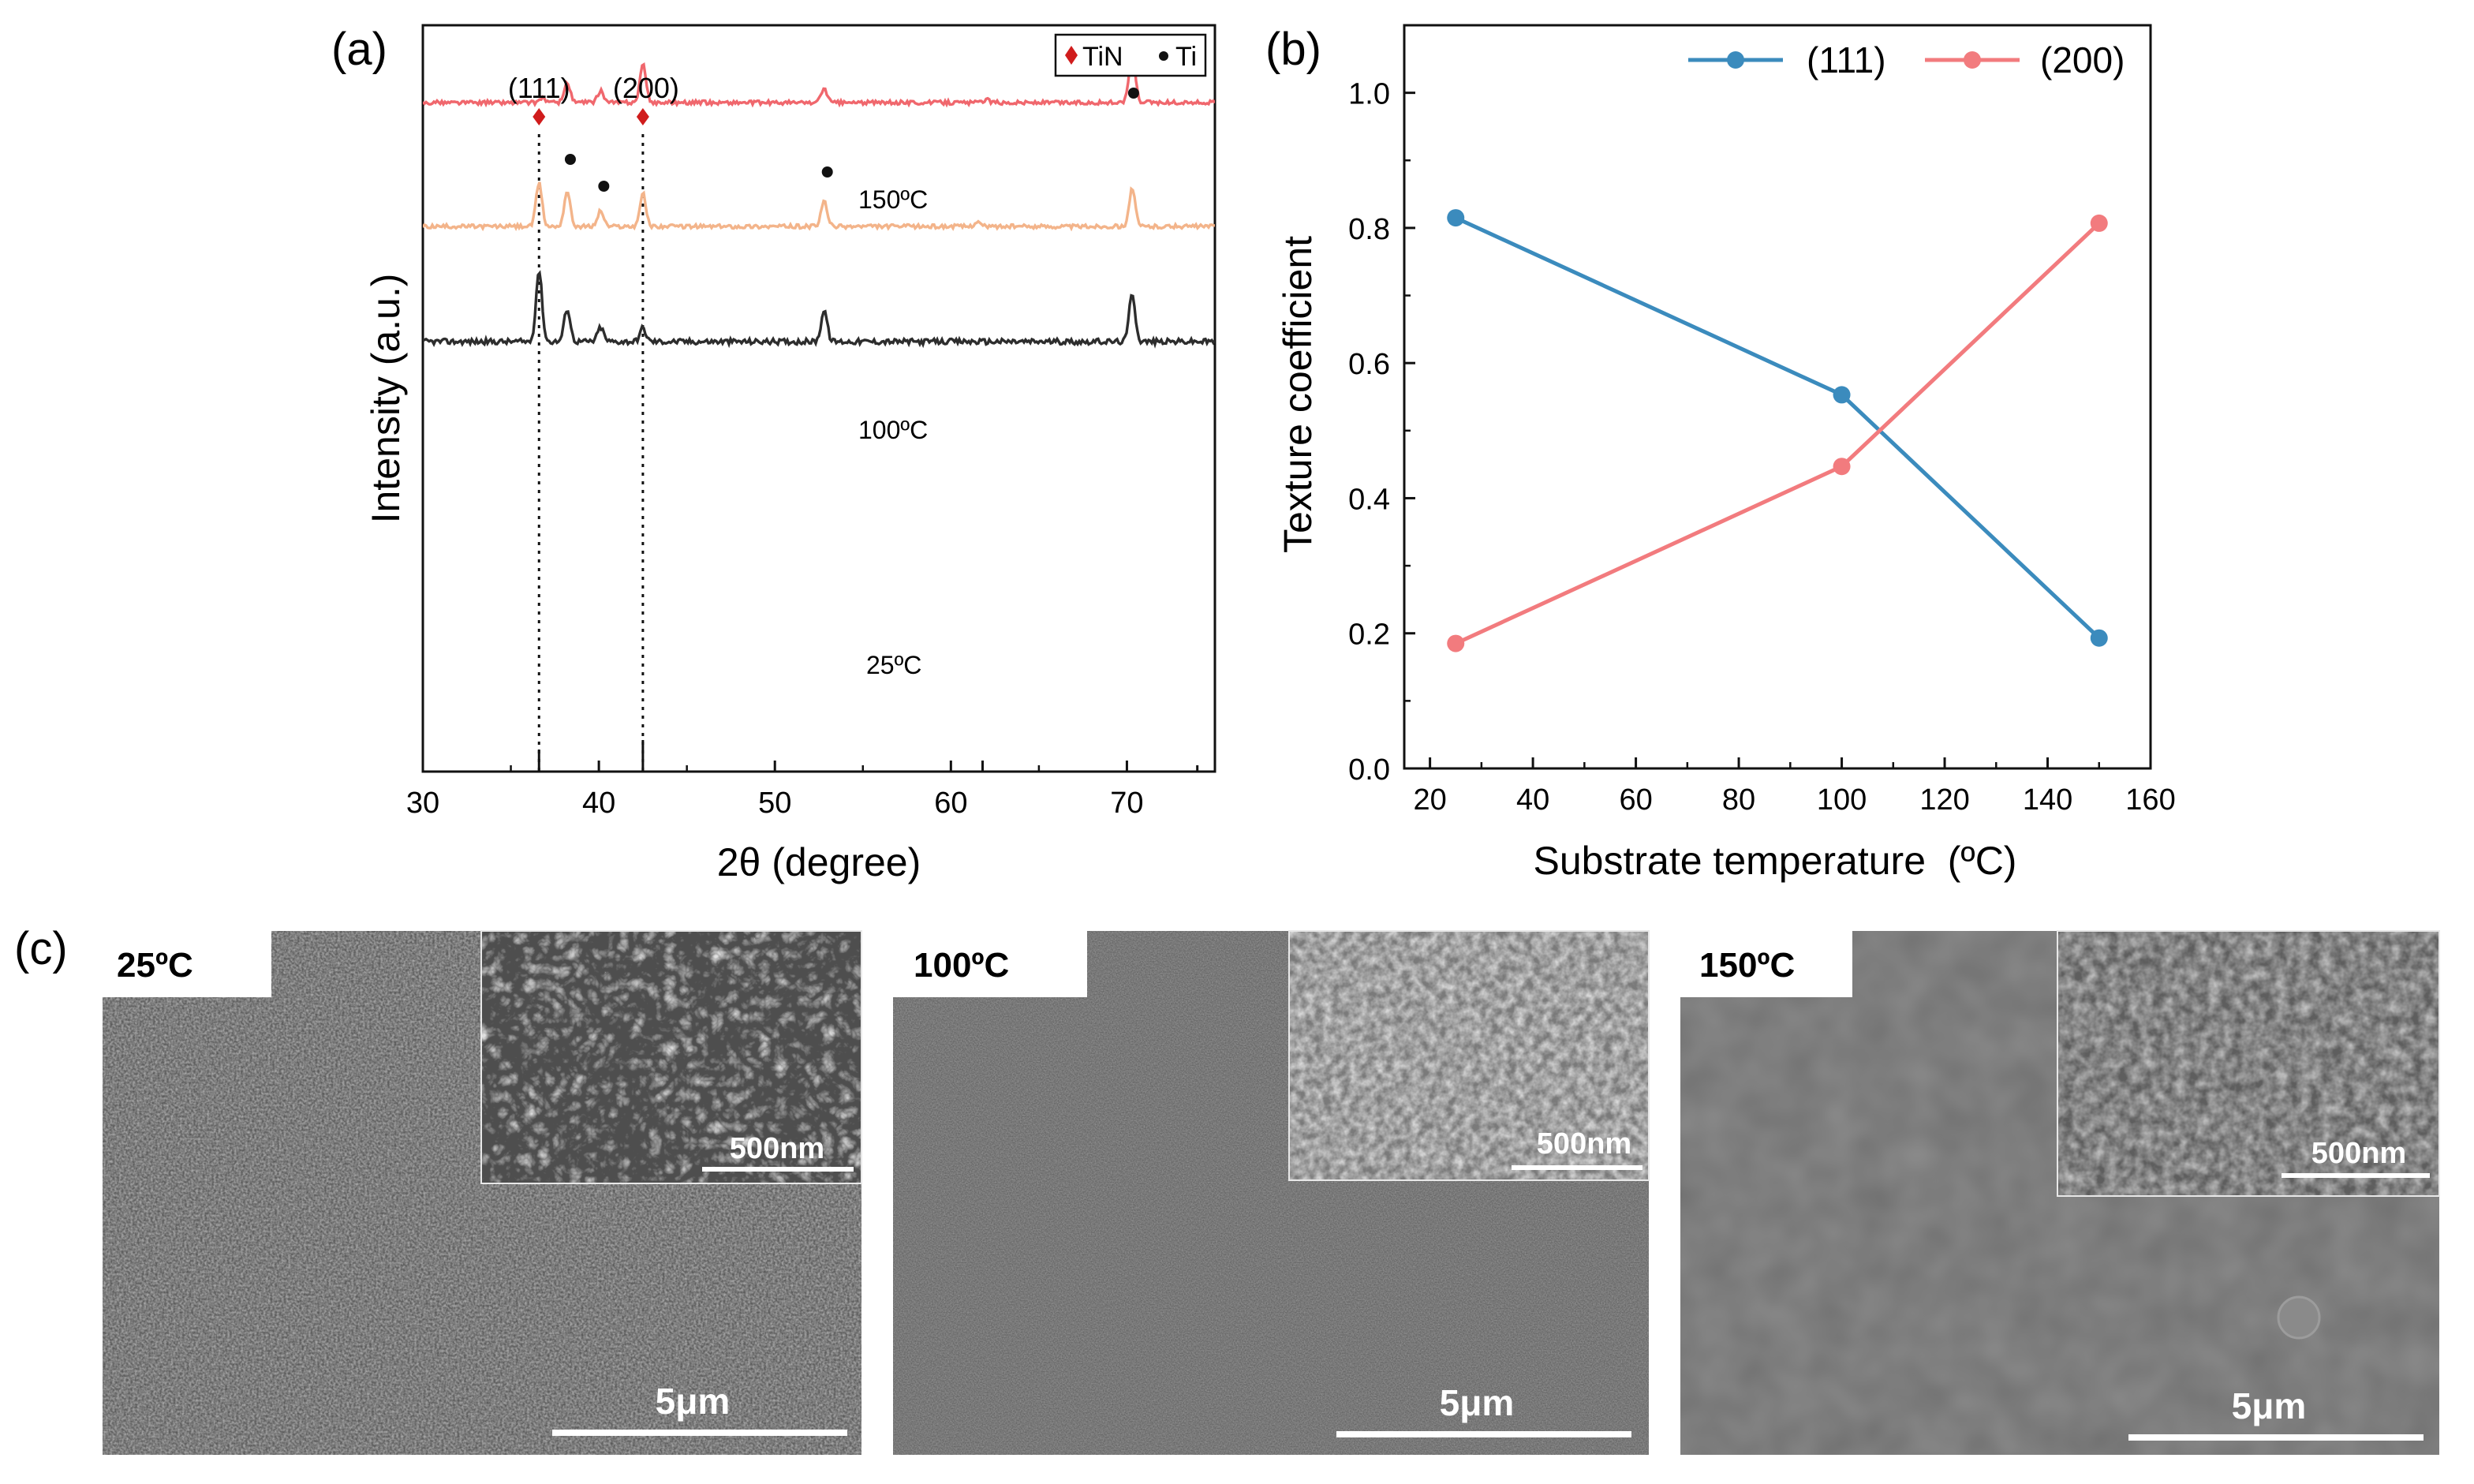  What do you see at coordinates (386, 399) in the screenshot?
I see `xrd-y-axis-title: Intensity (a.u.)` at bounding box center [386, 399].